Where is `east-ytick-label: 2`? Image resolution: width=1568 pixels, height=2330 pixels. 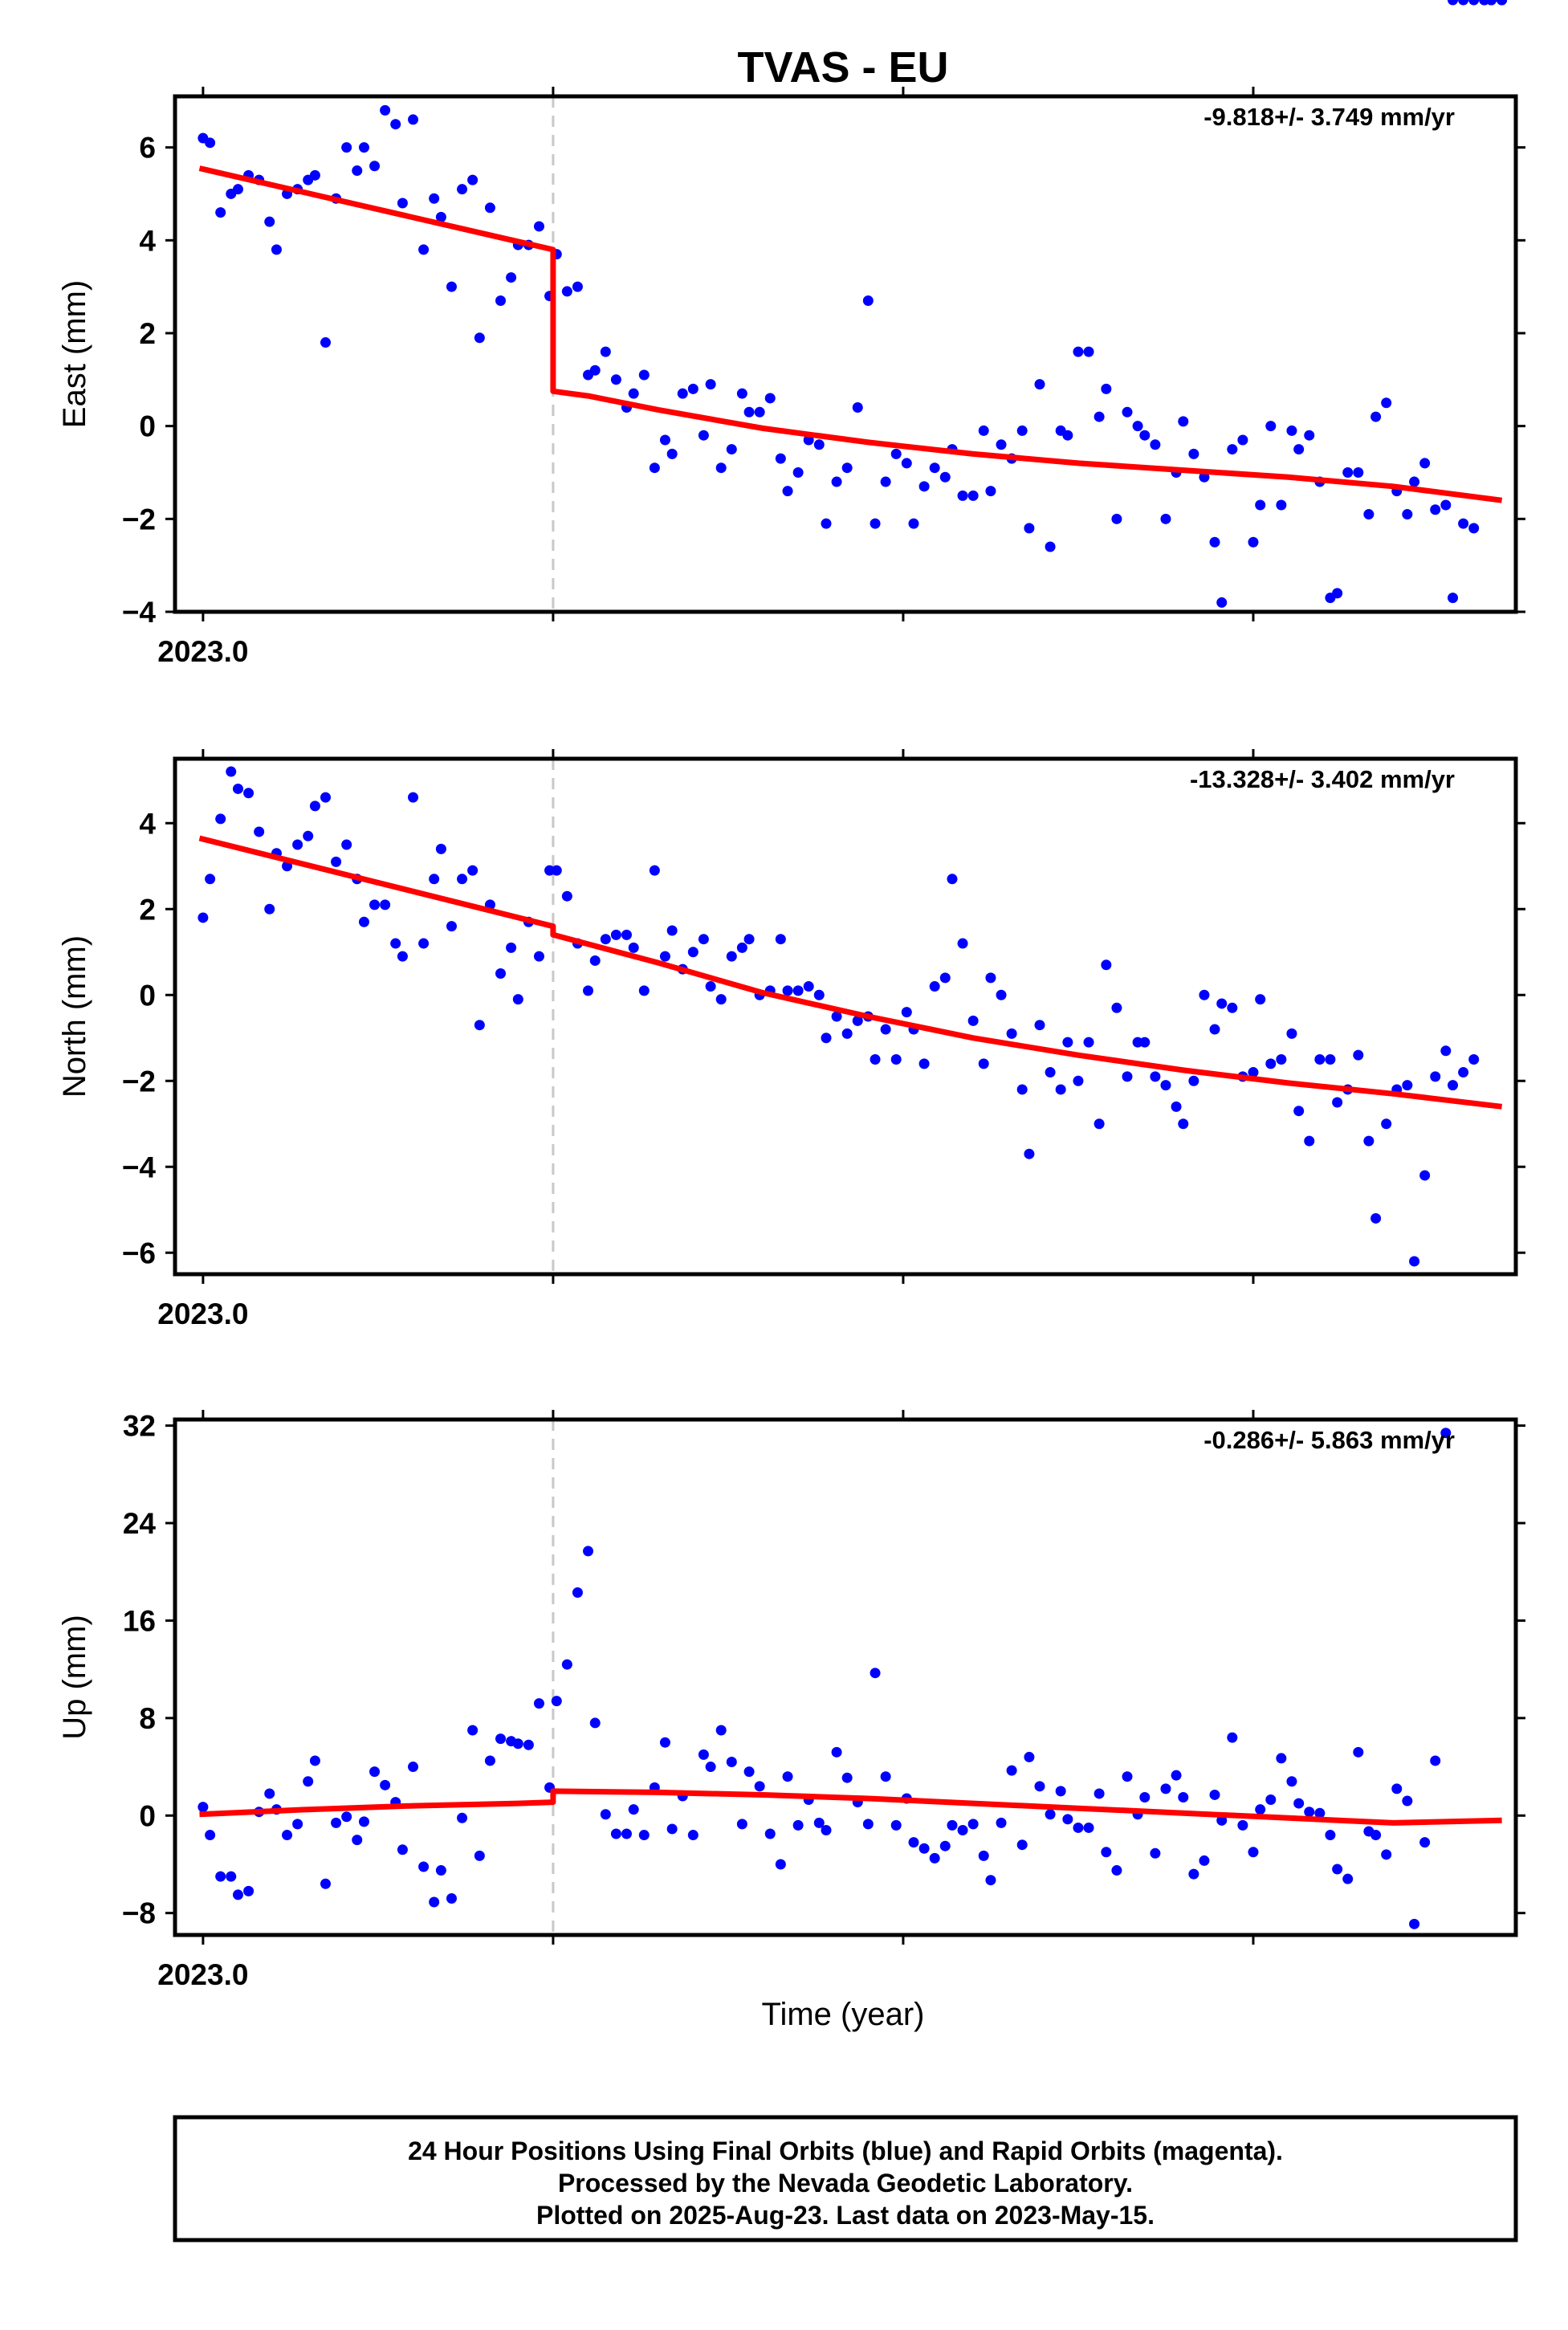
east-ytick-label: 2 is located at coordinates (147, 333).